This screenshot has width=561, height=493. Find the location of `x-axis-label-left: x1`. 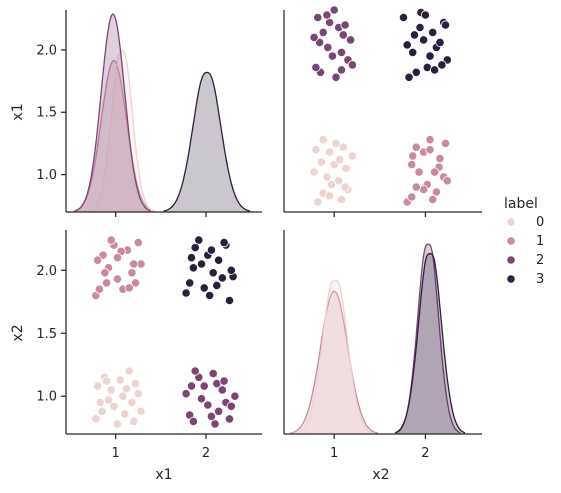

x-axis-label-left: x1 is located at coordinates (163, 475).